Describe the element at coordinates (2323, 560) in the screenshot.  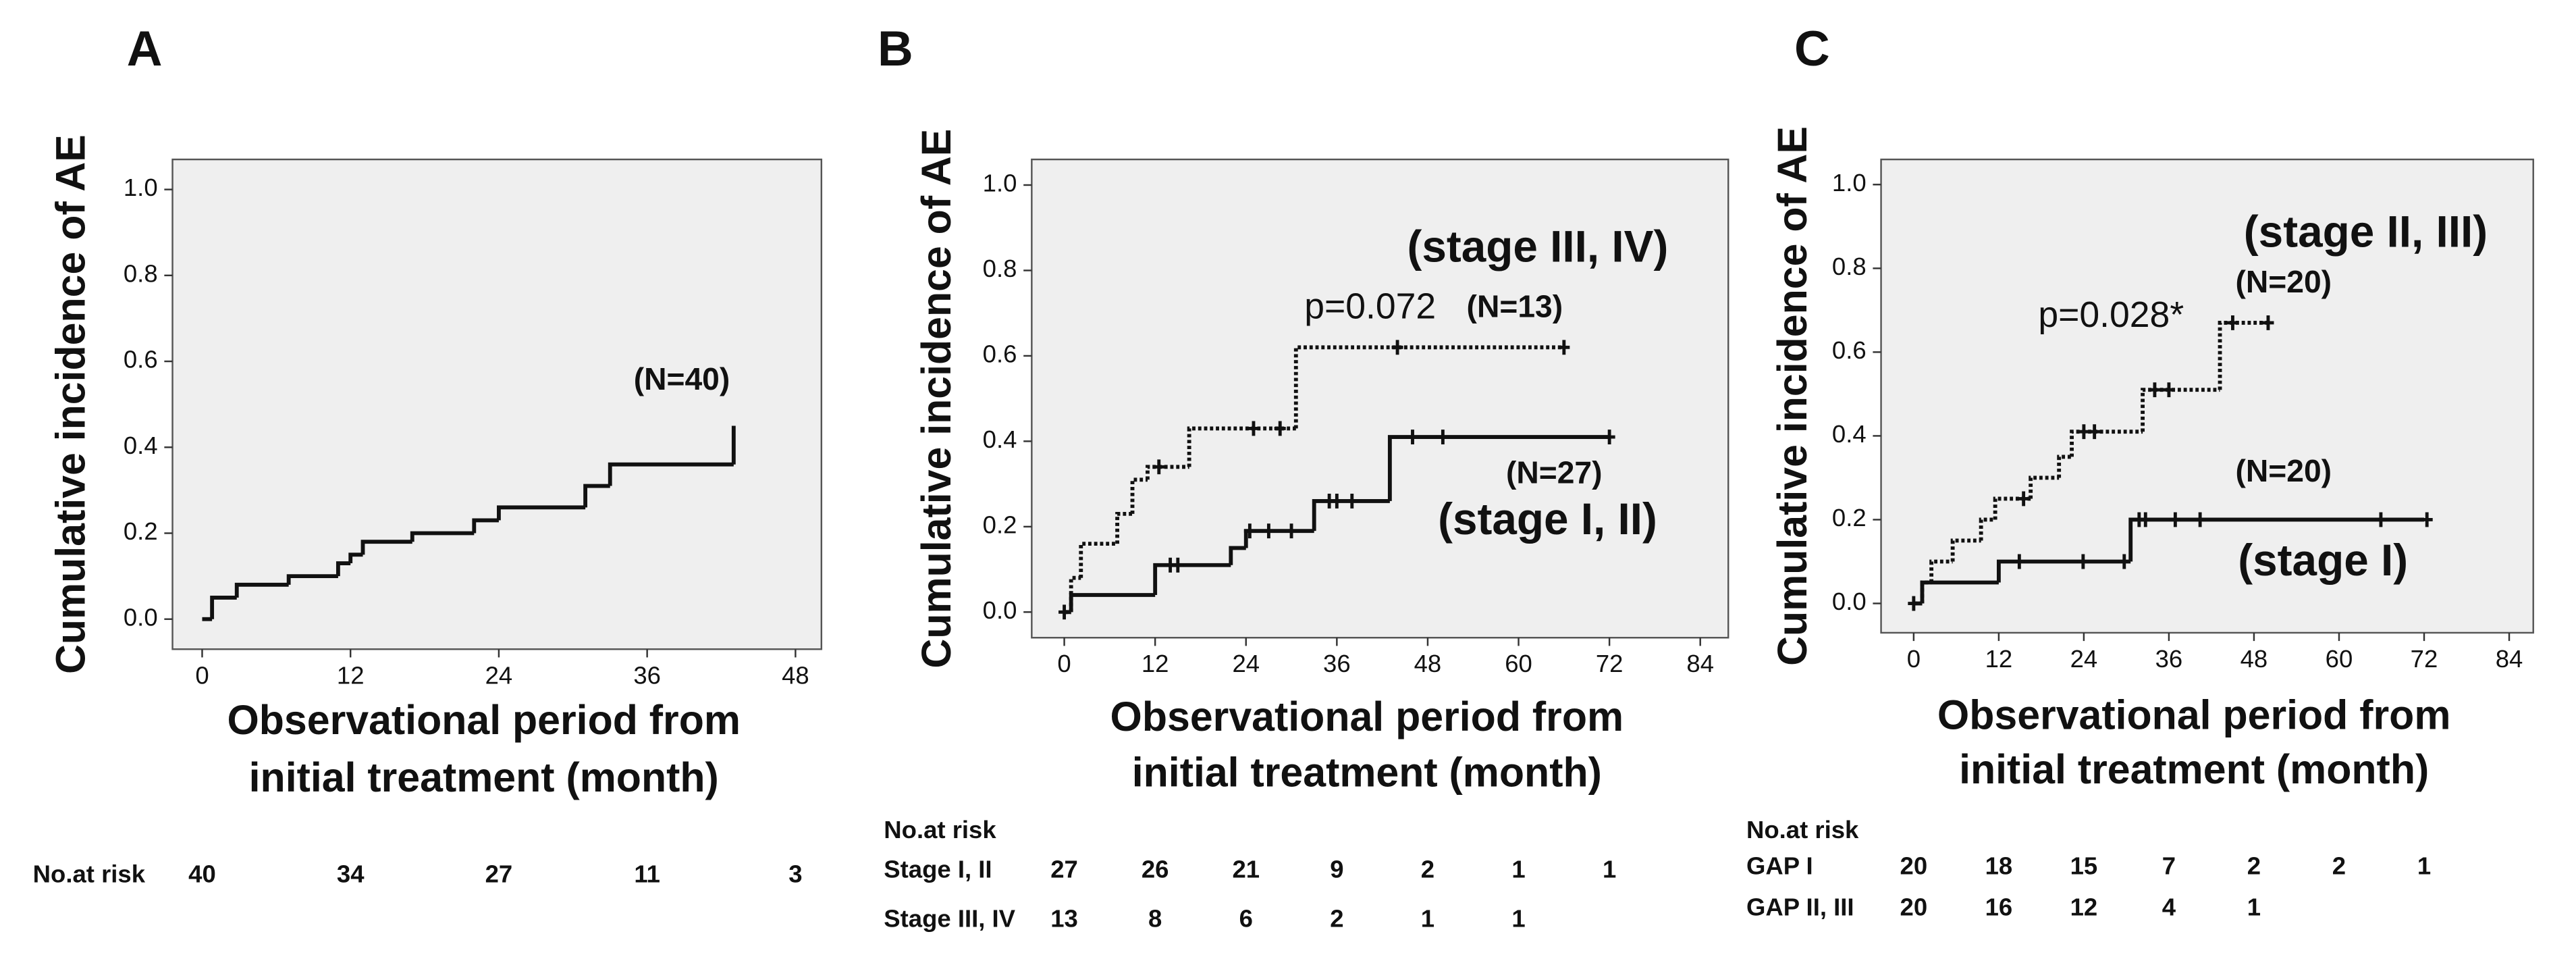
I see `annotation: (stage I)` at that location.